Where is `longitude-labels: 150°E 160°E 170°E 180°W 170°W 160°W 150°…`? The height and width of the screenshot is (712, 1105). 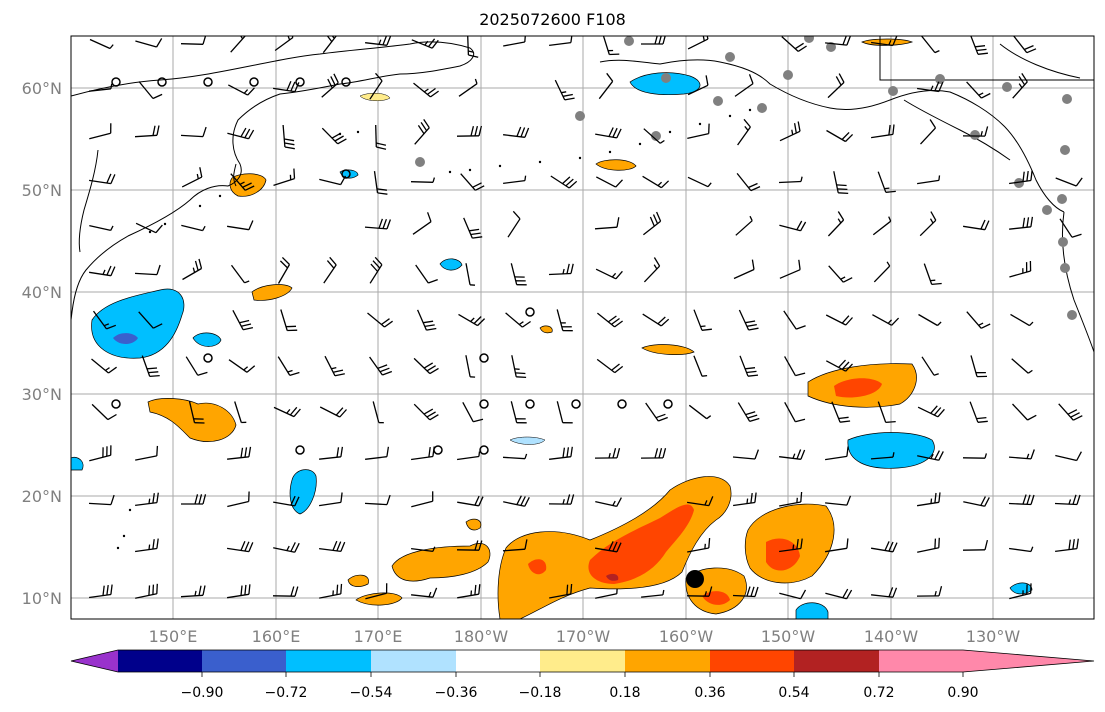
longitude-labels: 150°E 160°E 170°E 180°W 170°W 160°W 150°… is located at coordinates (585, 636).